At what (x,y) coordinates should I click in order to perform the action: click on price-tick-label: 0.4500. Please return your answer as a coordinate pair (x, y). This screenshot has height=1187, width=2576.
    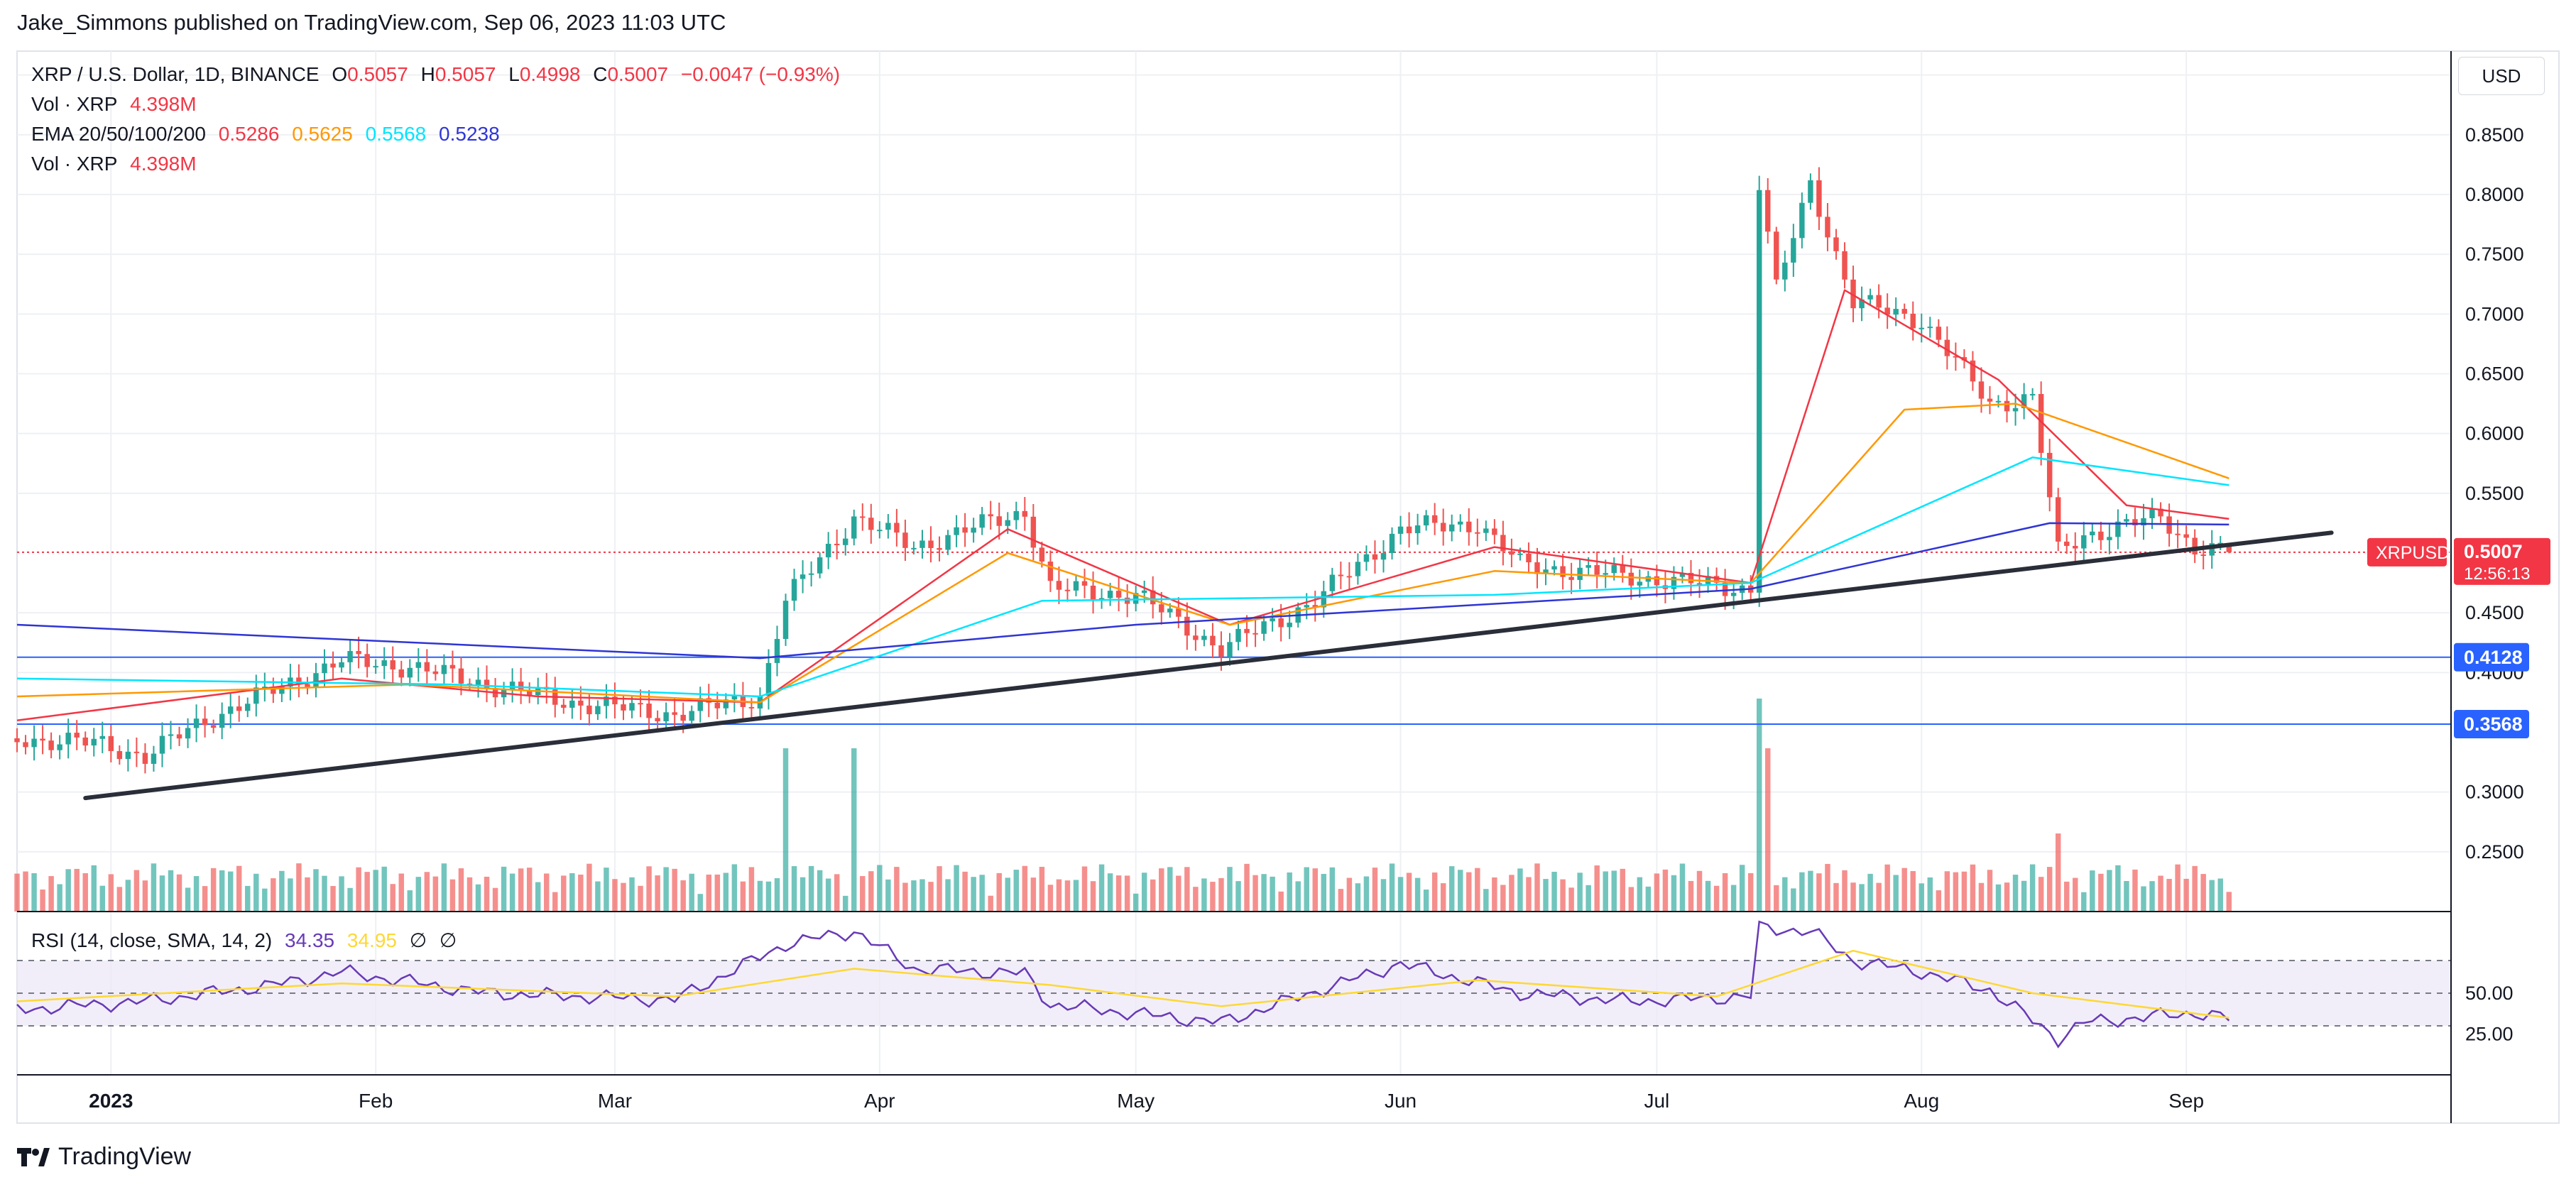
    Looking at the image, I should click on (2494, 612).